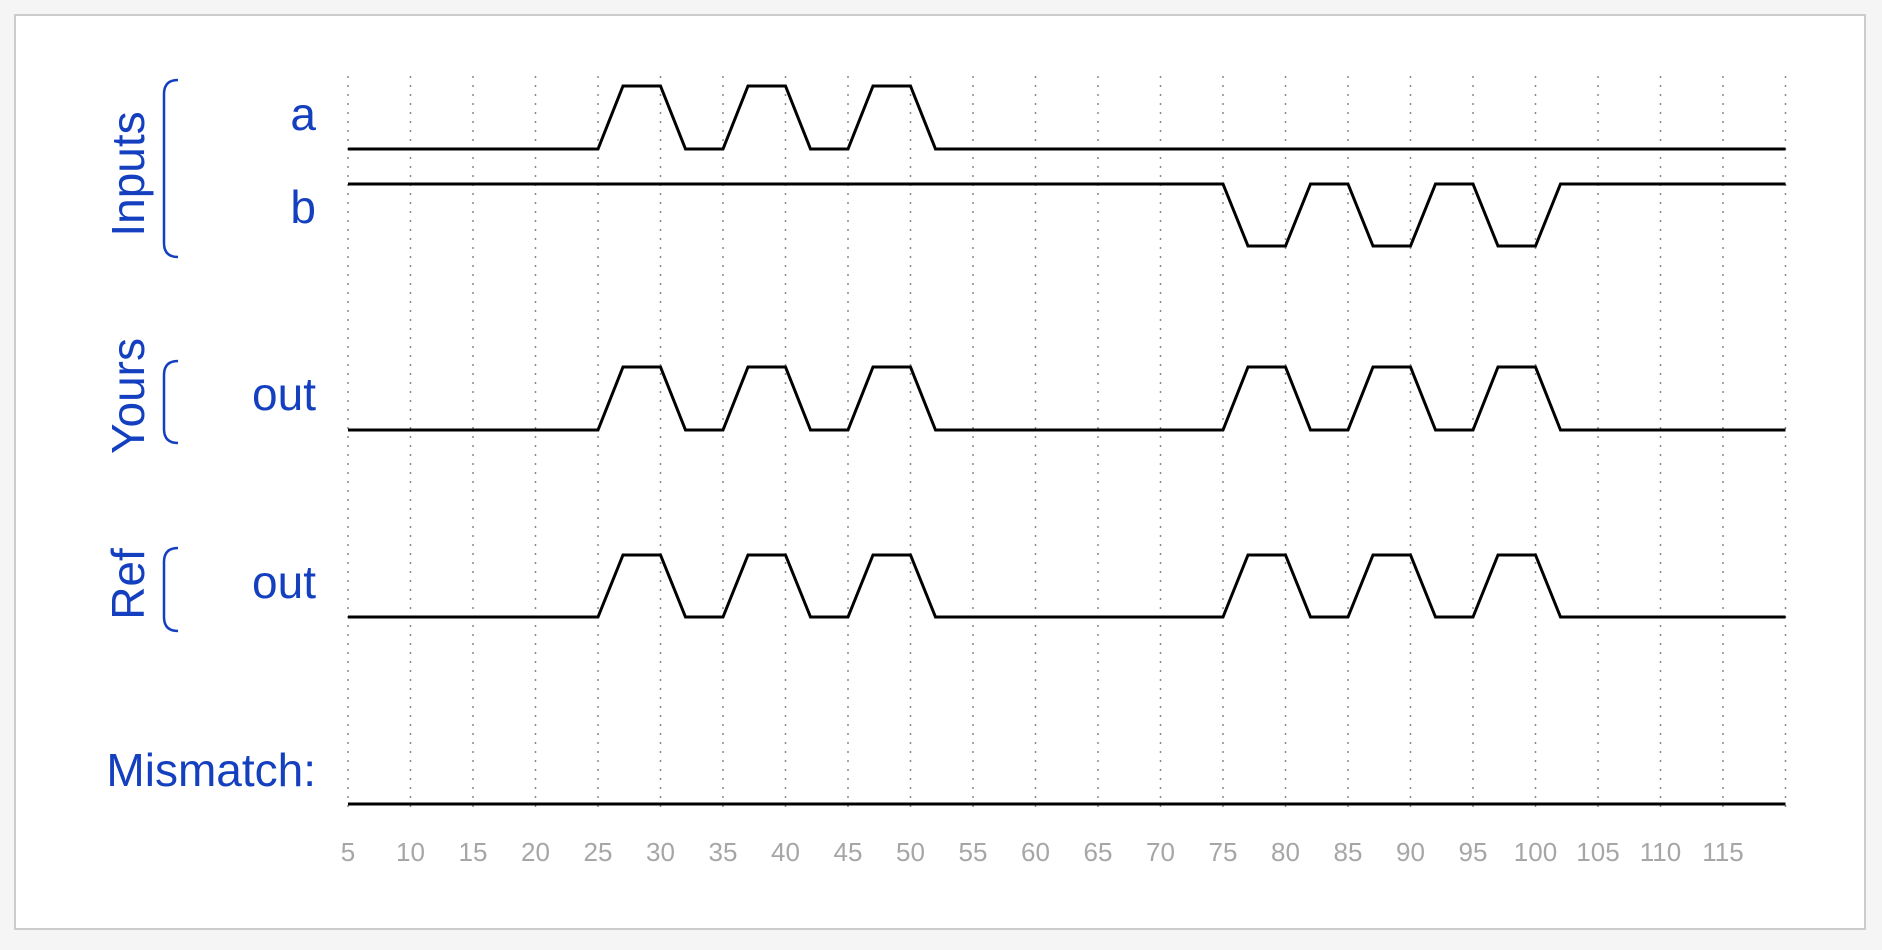  Describe the element at coordinates (973, 852) in the screenshot. I see `x-tick-label: 55` at that location.